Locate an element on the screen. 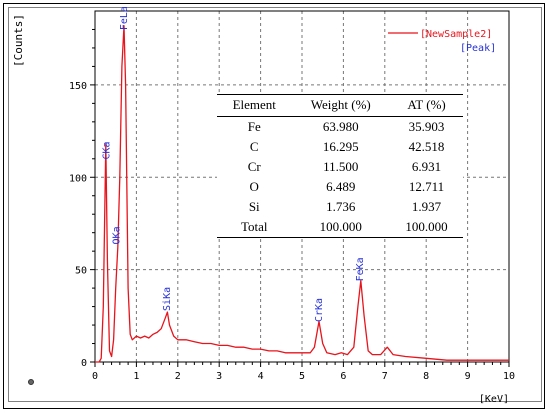 This screenshot has height=415, width=550. x-tick-label: 8 is located at coordinates (426, 376).